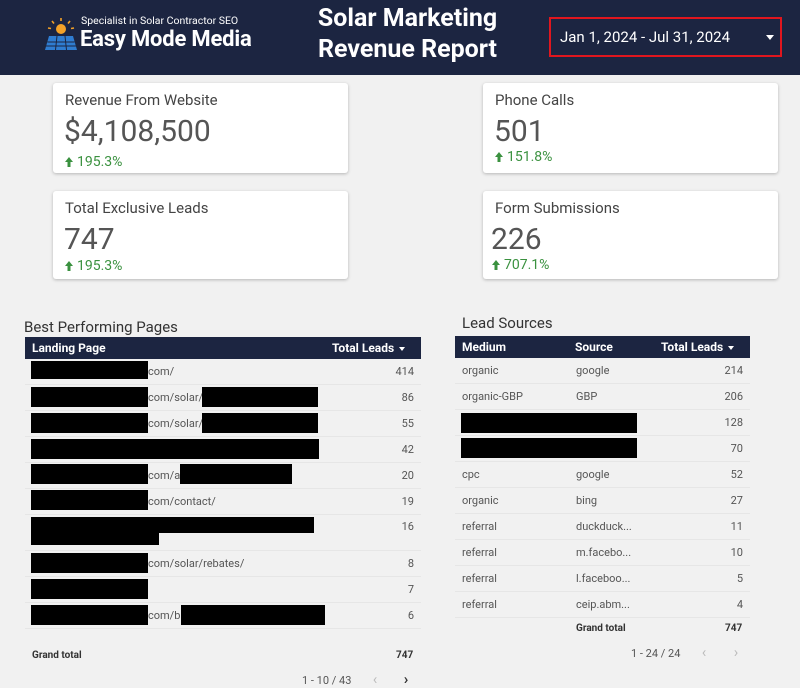 Image resolution: width=800 pixels, height=688 pixels. Describe the element at coordinates (407, 423) in the screenshot. I see `total-leads-cell: 55` at that location.